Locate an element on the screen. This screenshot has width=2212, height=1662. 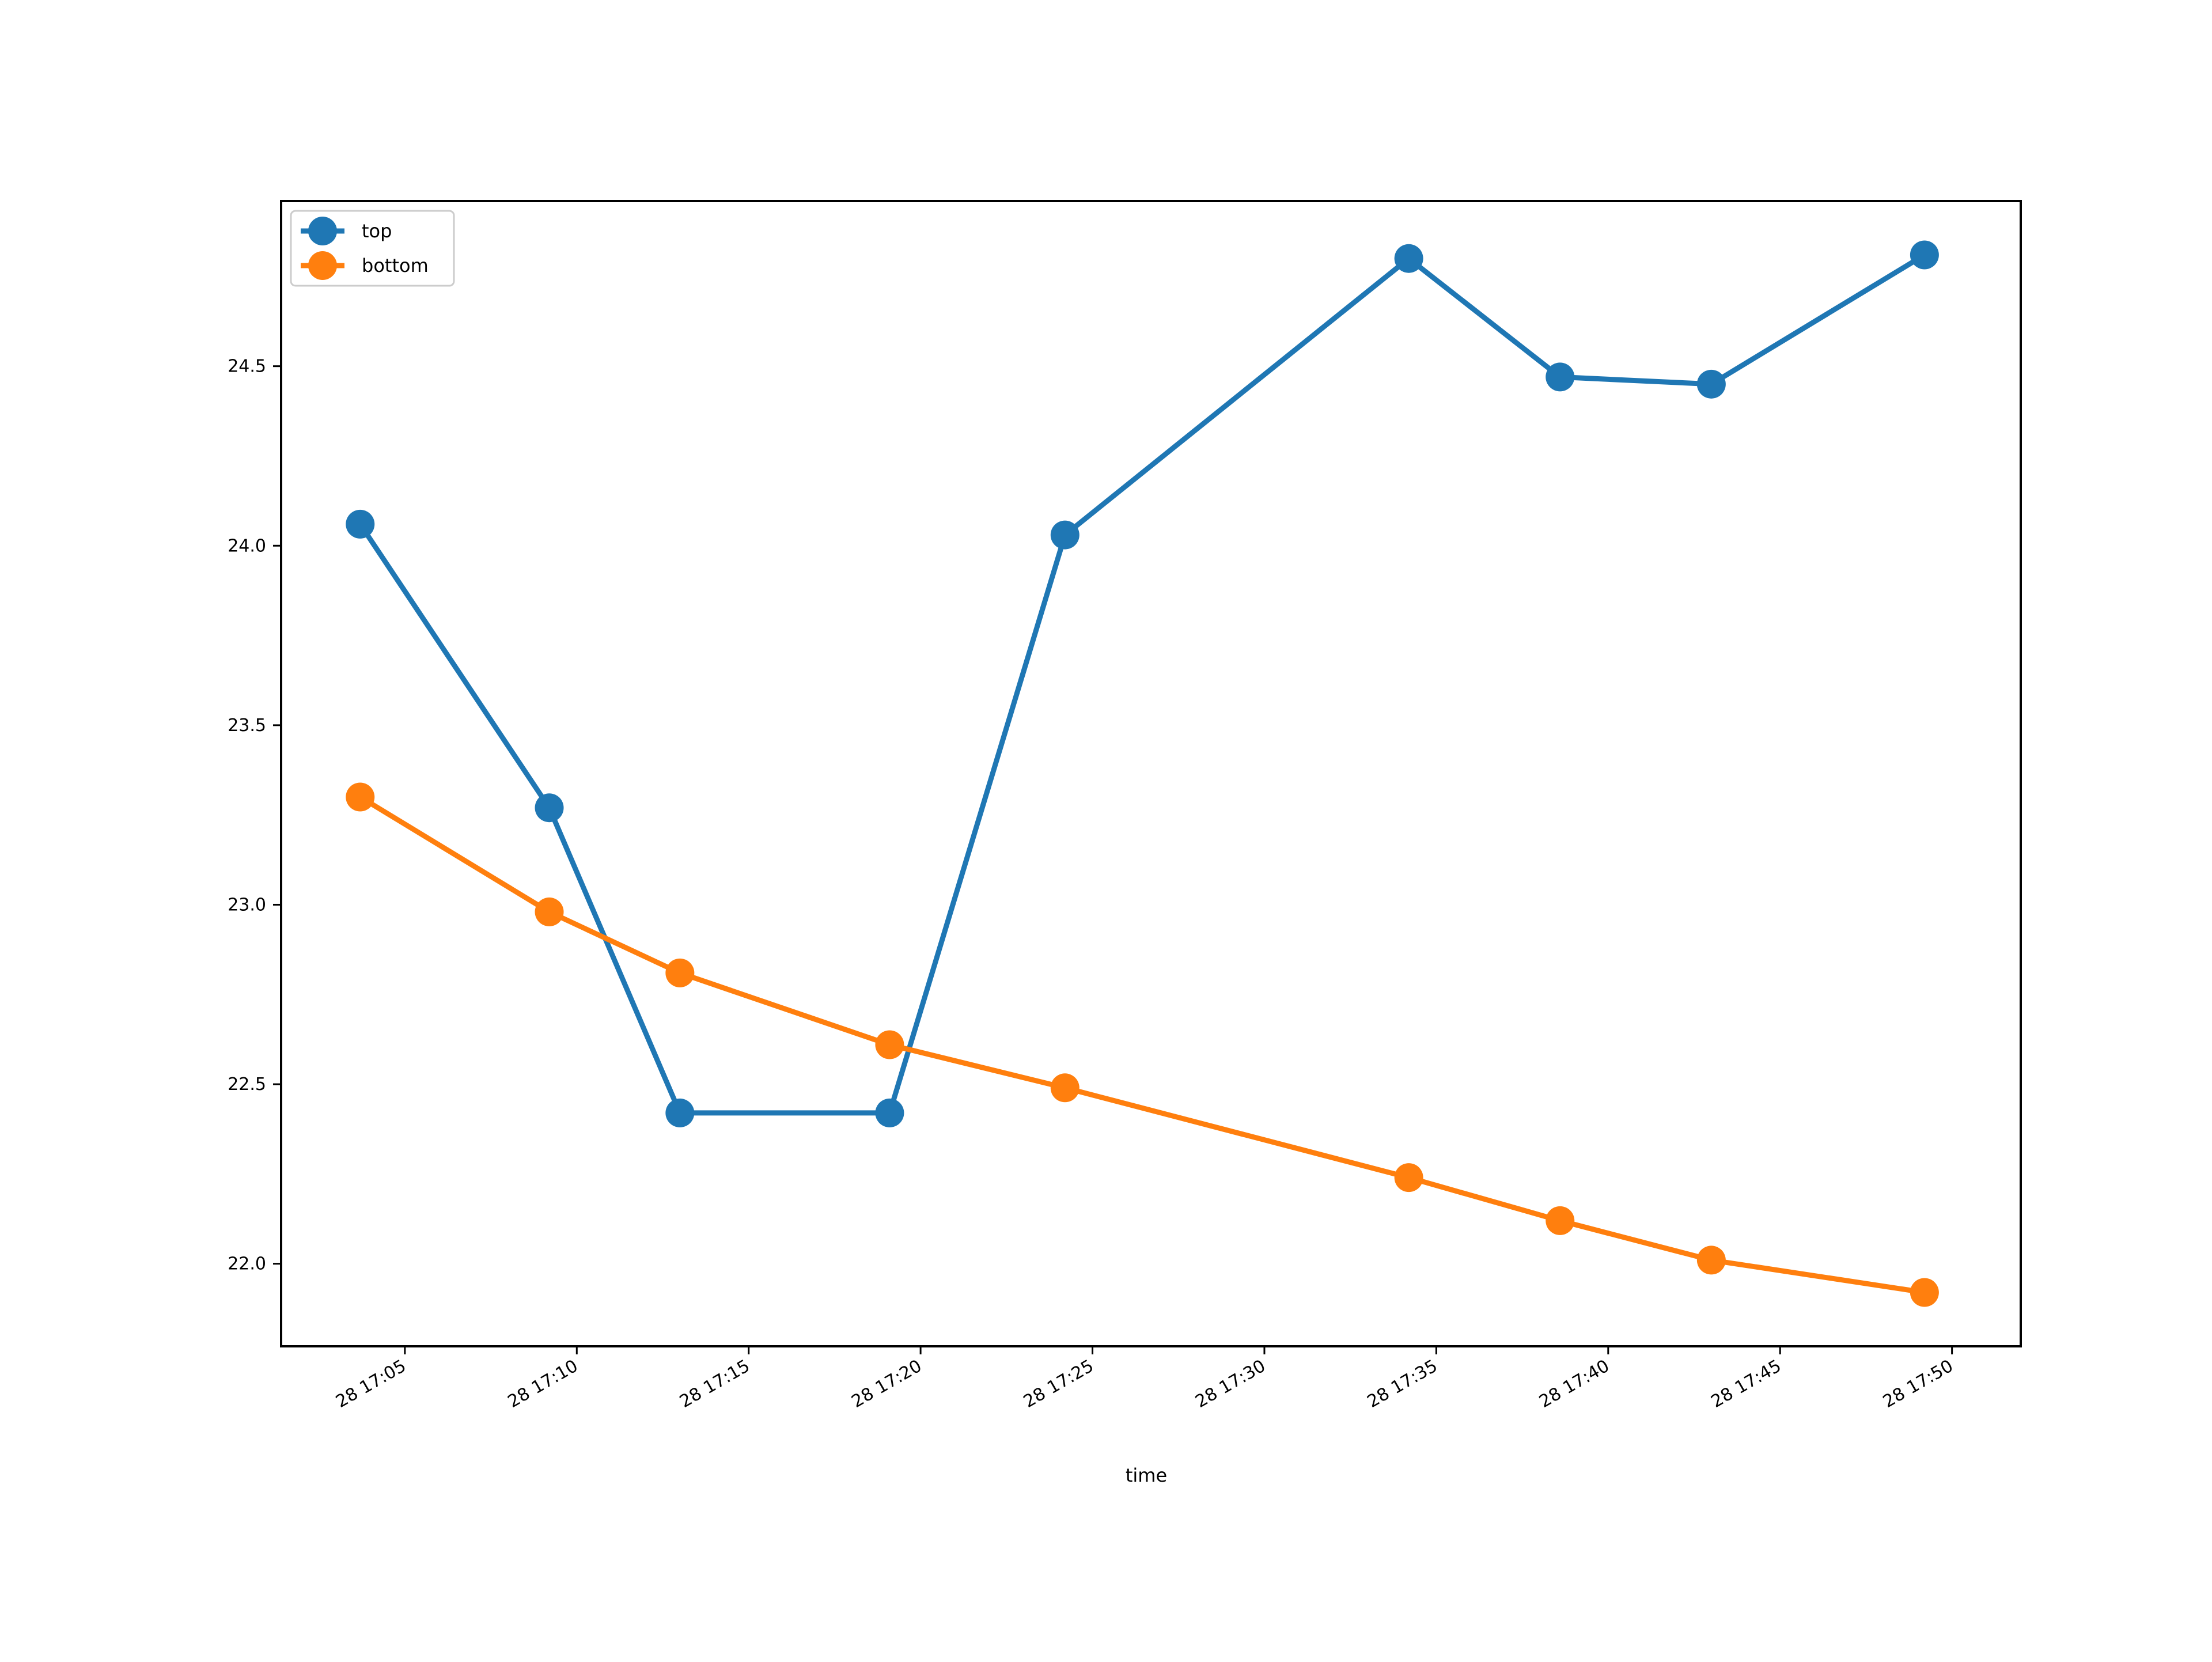
legend-label-bottom: bottom is located at coordinates (395, 266).